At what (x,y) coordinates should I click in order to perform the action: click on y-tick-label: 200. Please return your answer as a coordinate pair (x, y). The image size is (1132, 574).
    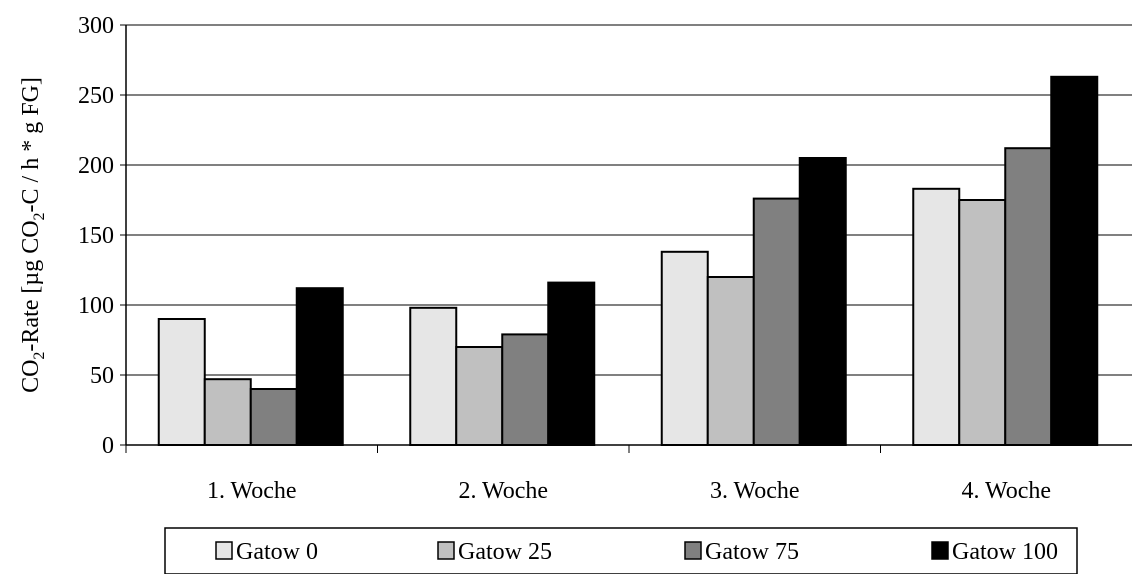
    Looking at the image, I should click on (96, 166).